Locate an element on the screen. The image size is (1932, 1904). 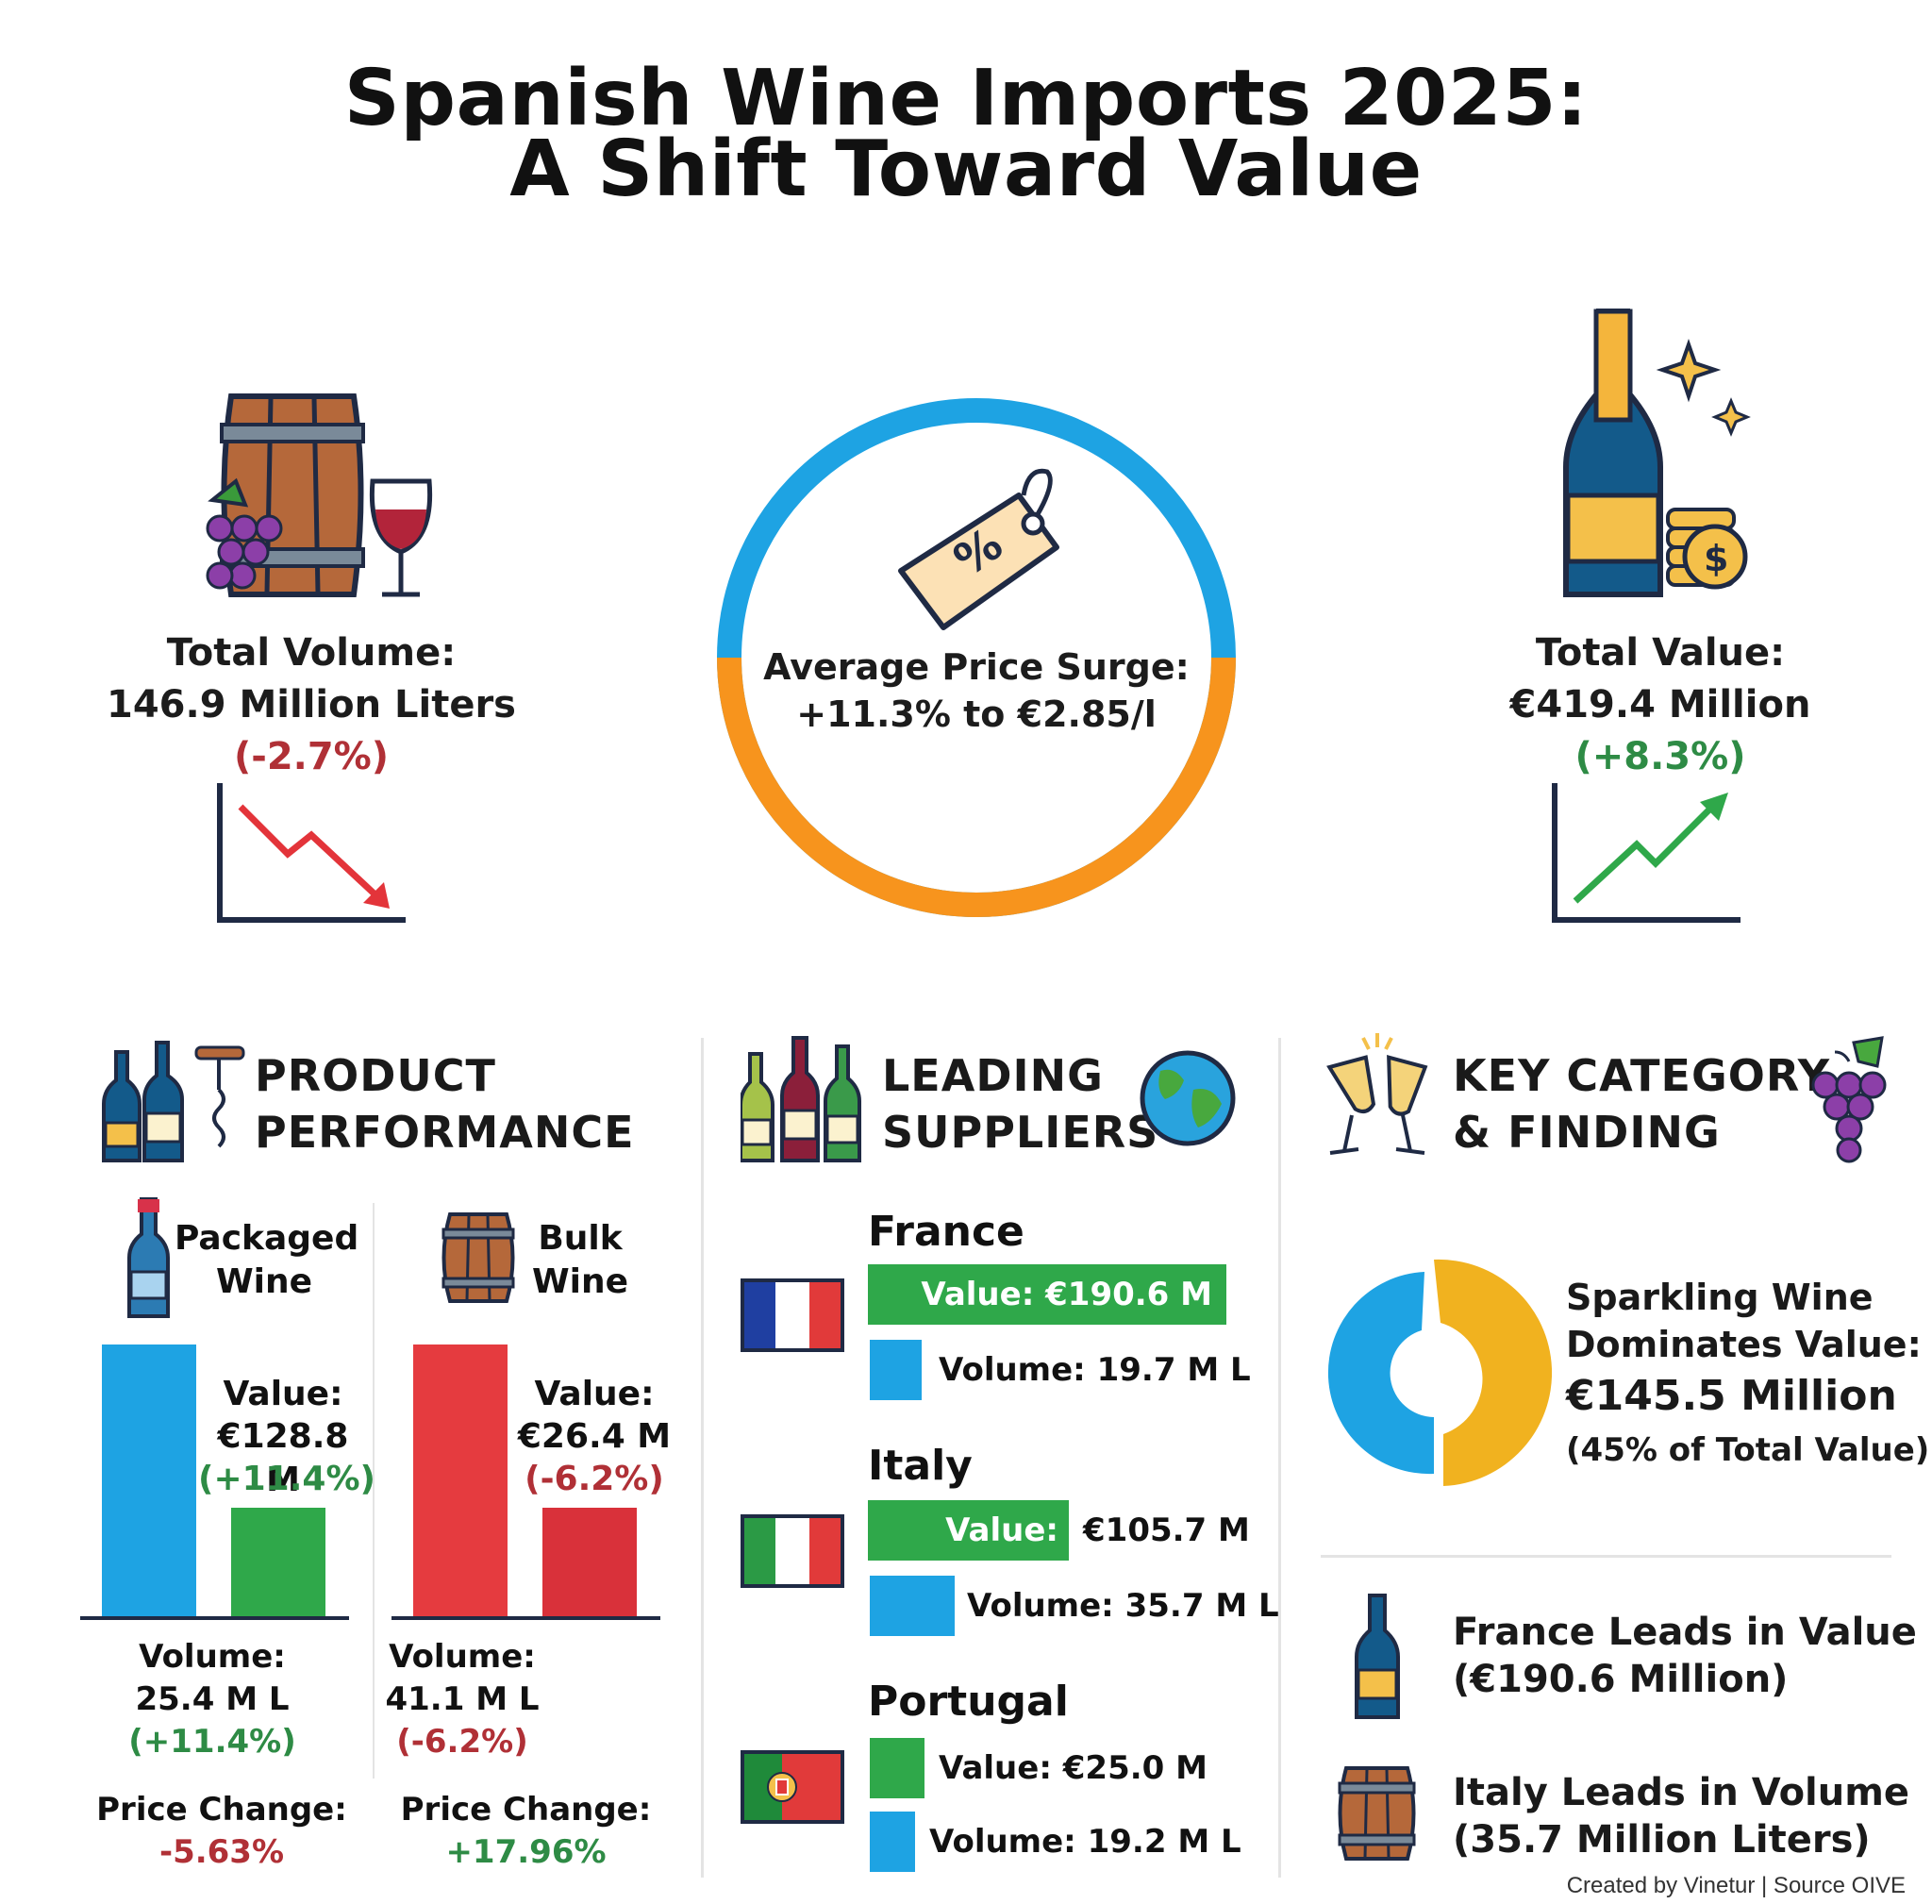
france-leads-line1: France Leads in Value is located at coordinates (1685, 1633).